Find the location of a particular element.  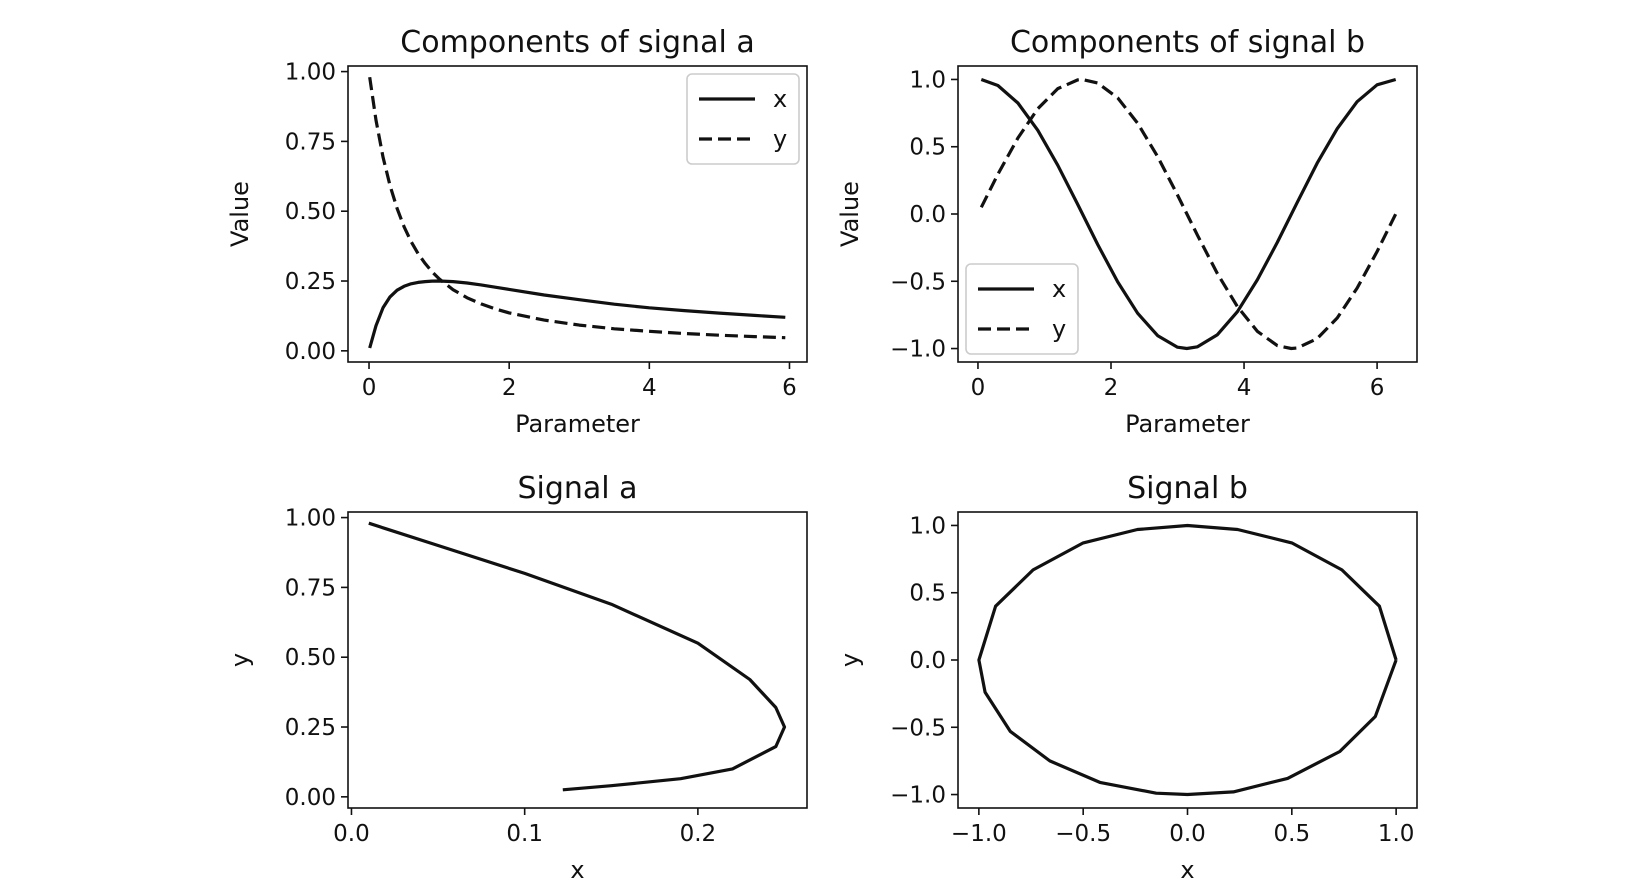

chart-title: Signal b is located at coordinates (1187, 488).